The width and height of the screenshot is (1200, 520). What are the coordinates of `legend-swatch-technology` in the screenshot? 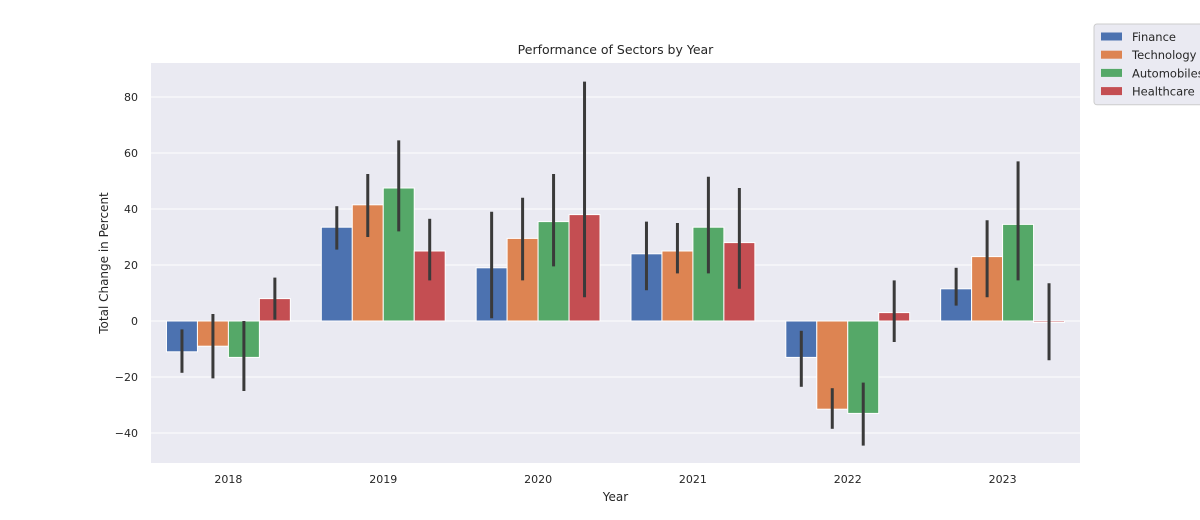 It's located at (1111, 54).